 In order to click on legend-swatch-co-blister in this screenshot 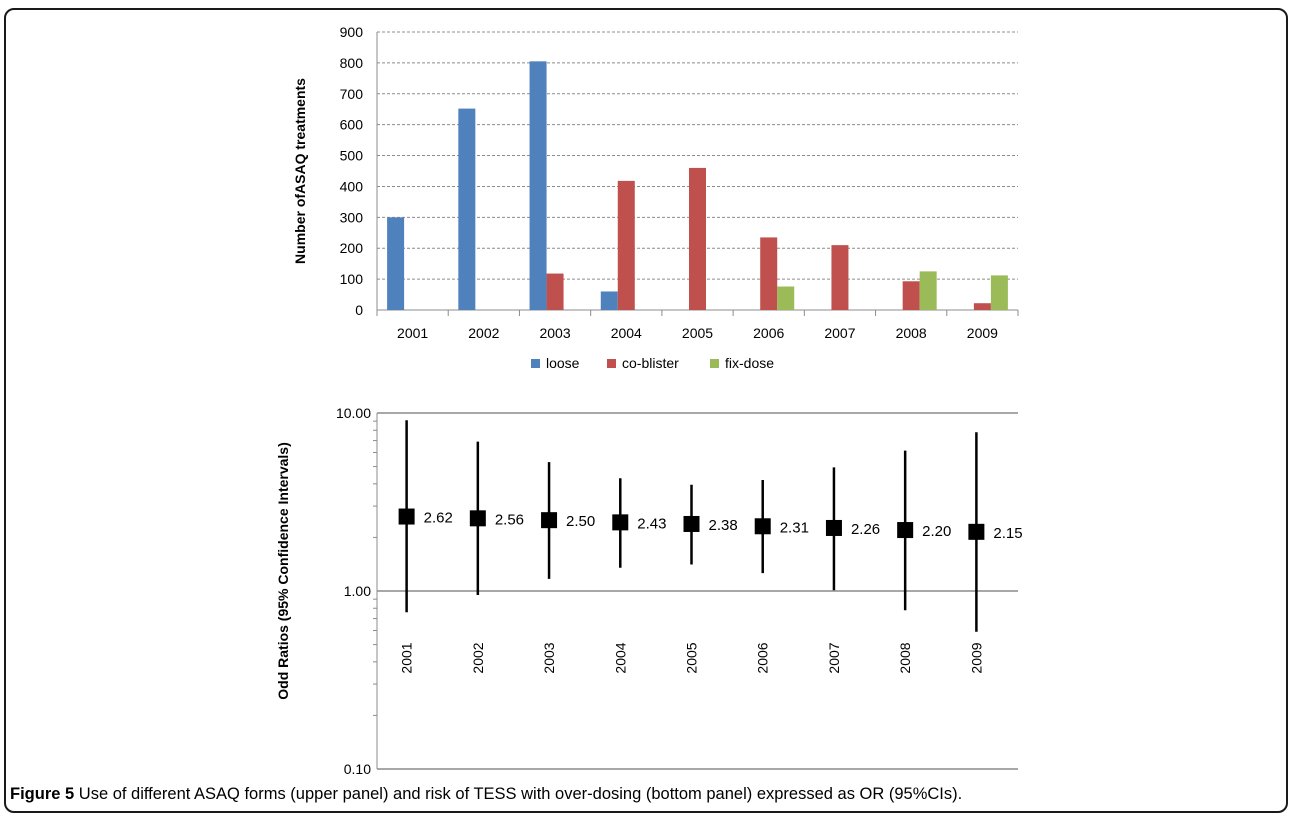, I will do `click(611, 363)`.